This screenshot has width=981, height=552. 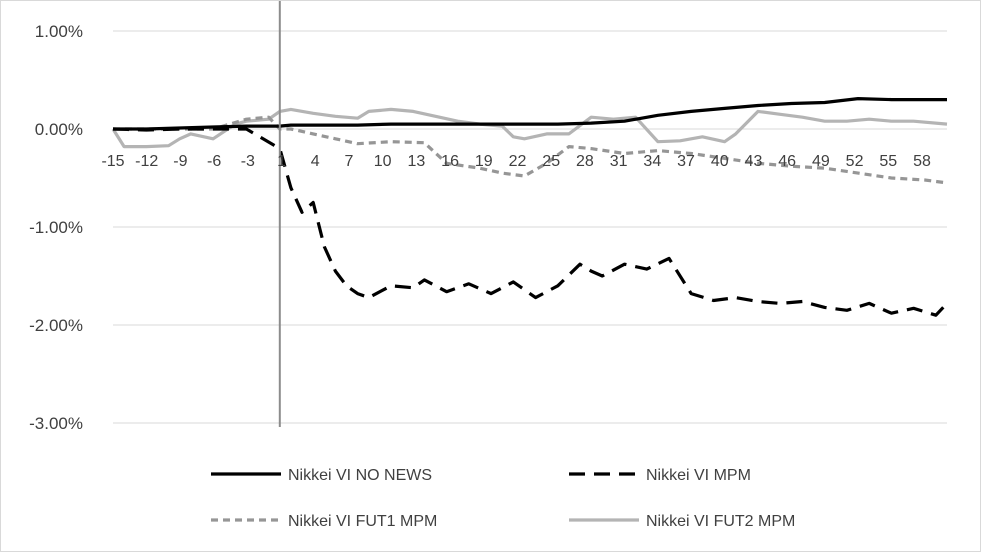 What do you see at coordinates (787, 161) in the screenshot?
I see `x-tick-label: 46` at bounding box center [787, 161].